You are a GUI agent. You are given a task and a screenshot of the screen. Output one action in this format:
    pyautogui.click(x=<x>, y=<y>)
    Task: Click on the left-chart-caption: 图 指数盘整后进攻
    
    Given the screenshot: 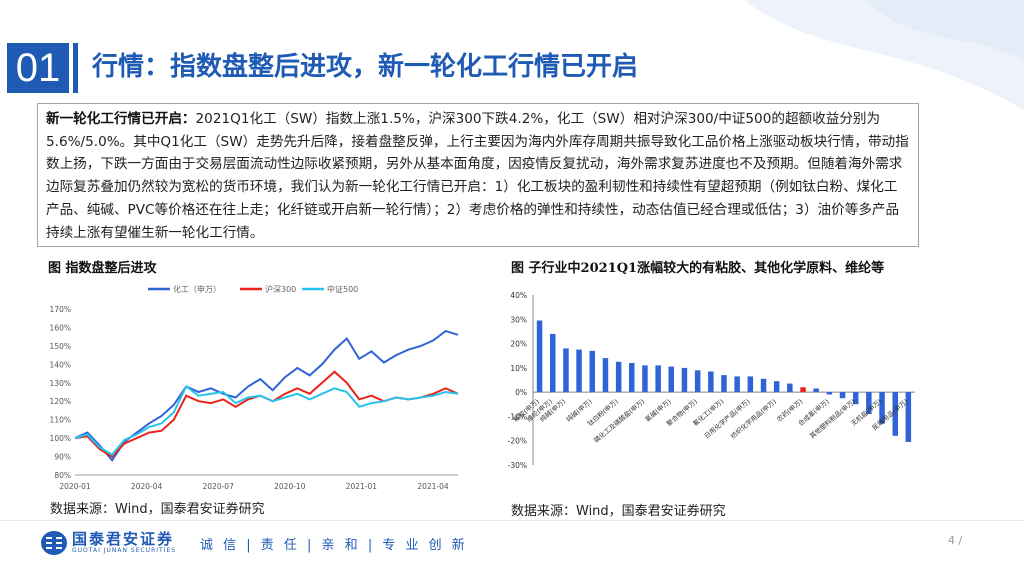 What is the action you would take?
    pyautogui.click(x=102, y=268)
    